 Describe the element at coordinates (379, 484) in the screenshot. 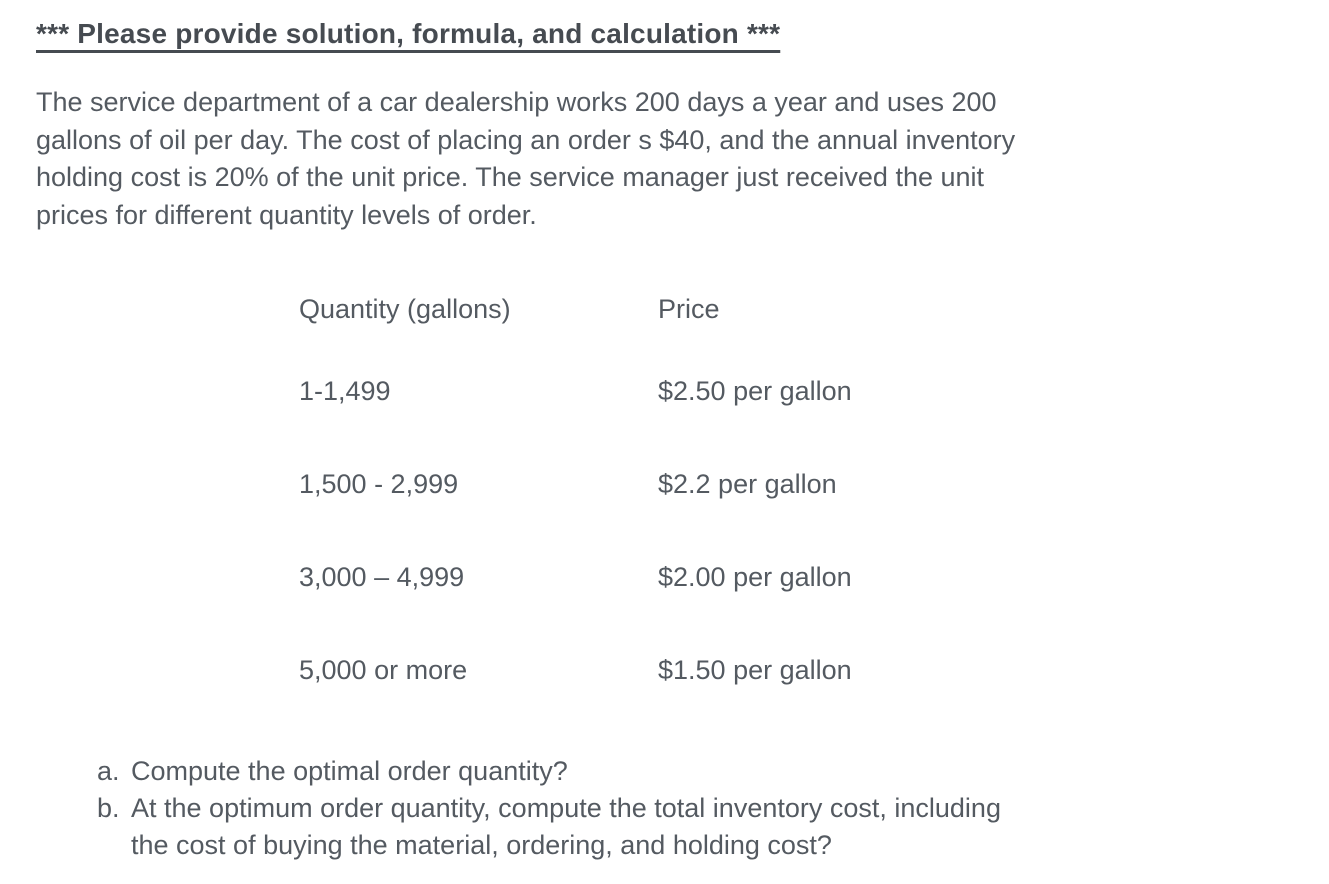

I see `quantity-cell: 1,500 - 2,999` at that location.